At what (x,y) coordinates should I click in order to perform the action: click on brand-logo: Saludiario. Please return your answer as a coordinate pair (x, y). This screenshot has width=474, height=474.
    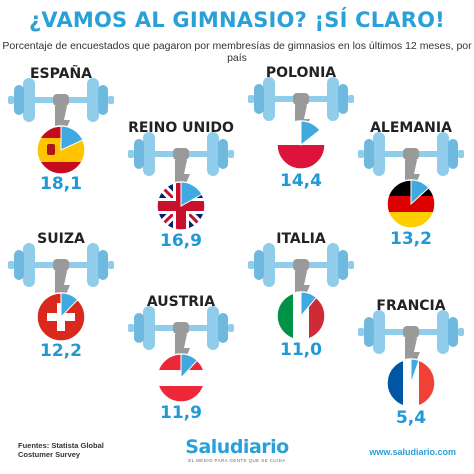
    Looking at the image, I should click on (237, 447).